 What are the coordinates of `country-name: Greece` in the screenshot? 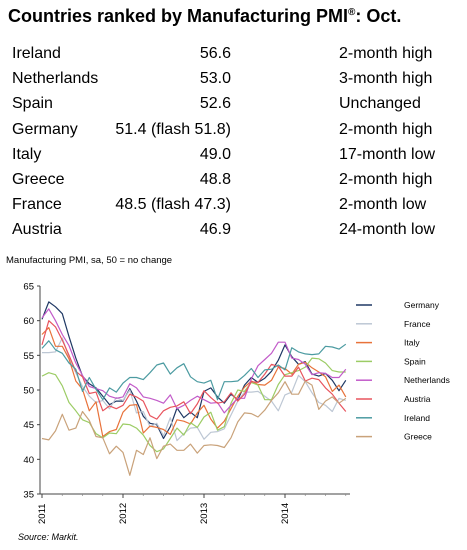 It's located at (38, 179).